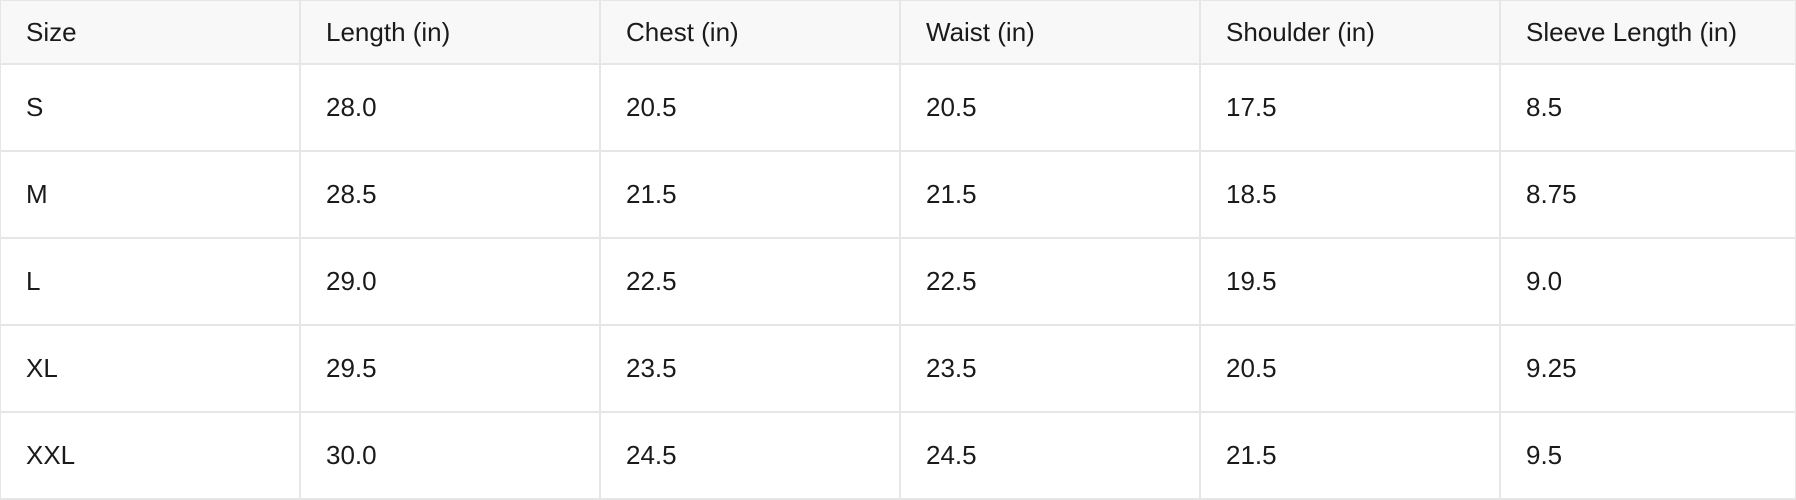 The width and height of the screenshot is (1796, 500). I want to click on measurement-cell: 8.75, so click(1647, 194).